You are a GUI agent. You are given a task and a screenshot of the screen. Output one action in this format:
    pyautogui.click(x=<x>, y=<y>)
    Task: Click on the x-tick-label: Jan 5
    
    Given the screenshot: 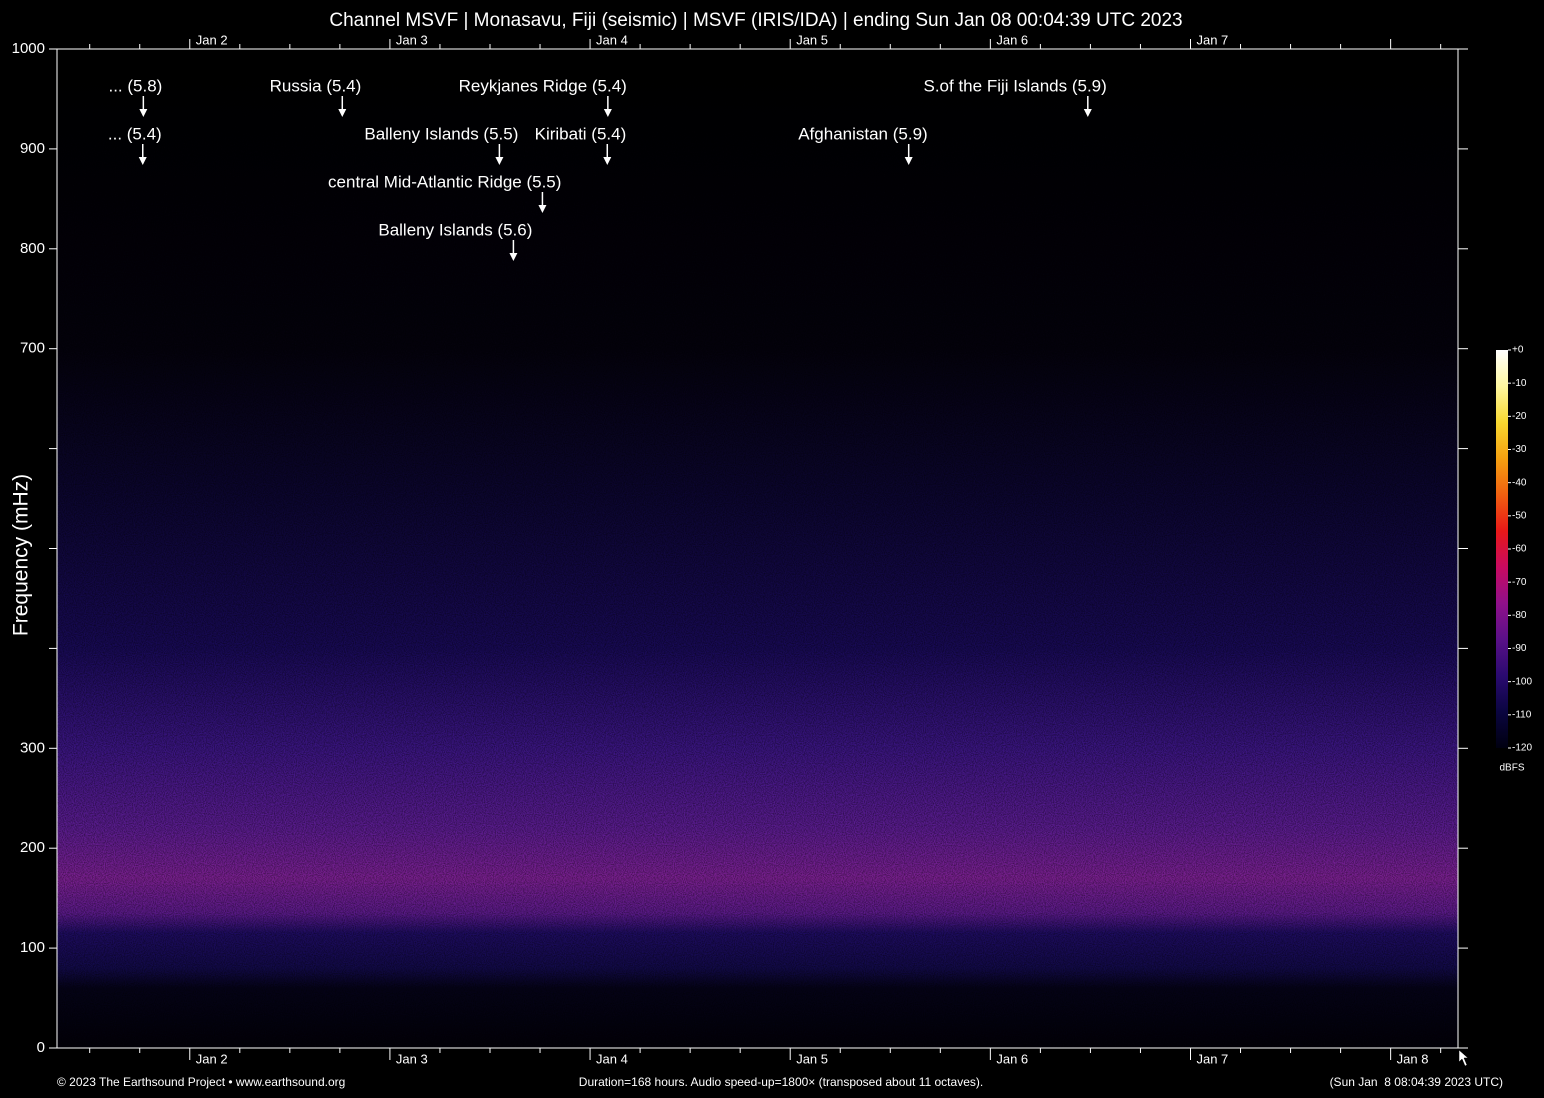 What is the action you would take?
    pyautogui.click(x=812, y=1058)
    